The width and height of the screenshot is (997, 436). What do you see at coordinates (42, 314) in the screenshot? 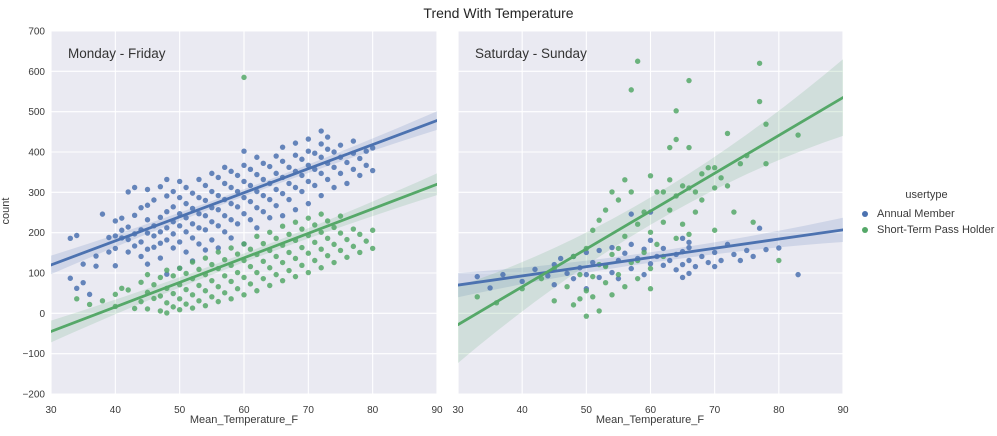
I see `y-tick-label: 0` at bounding box center [42, 314].